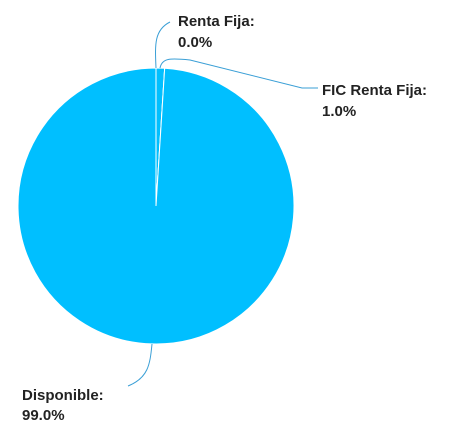  I want to click on leader-line-renta-fija, so click(163, 45).